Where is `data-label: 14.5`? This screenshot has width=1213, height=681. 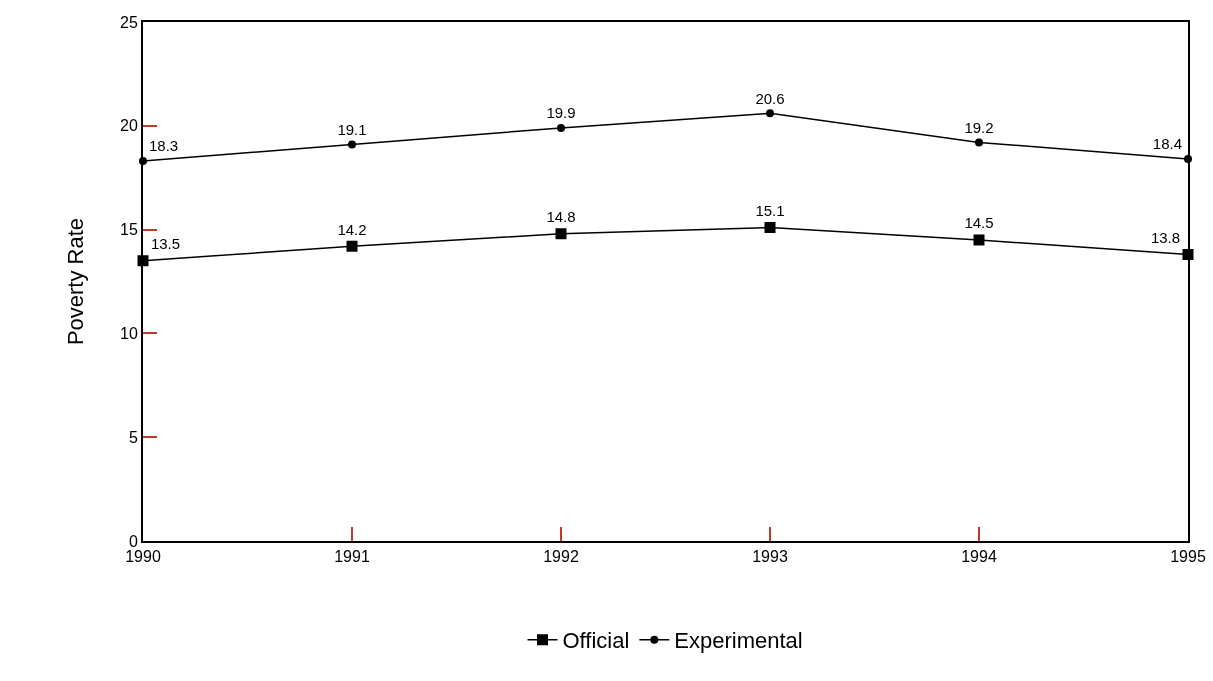 data-label: 14.5 is located at coordinates (979, 223).